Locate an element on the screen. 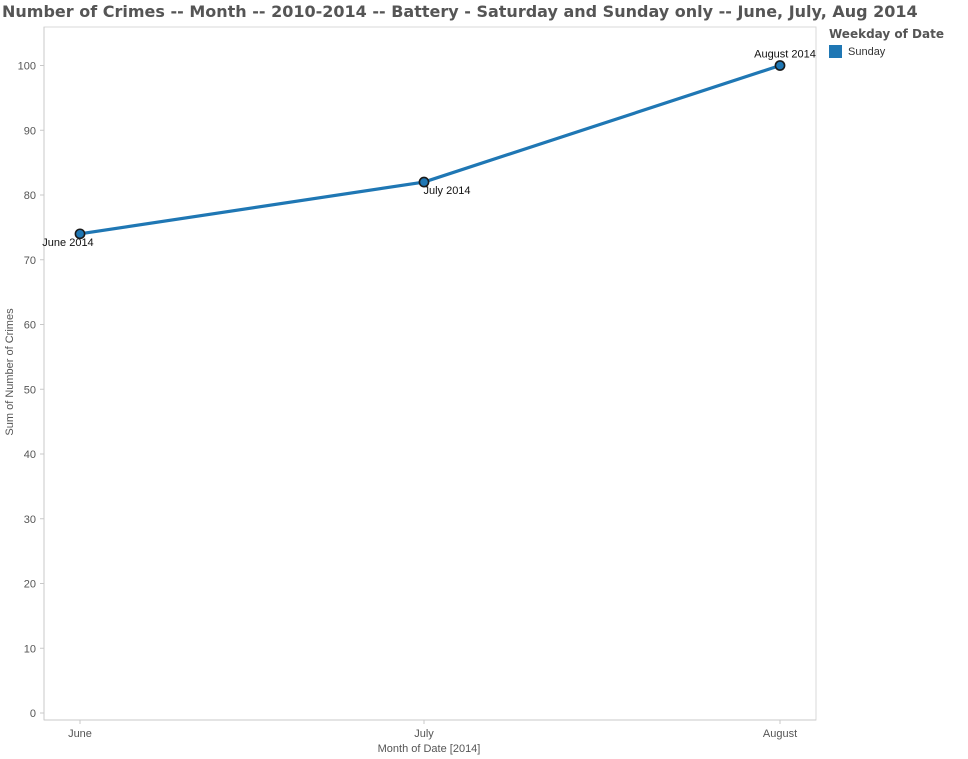  x-tick-label: June is located at coordinates (80, 734).